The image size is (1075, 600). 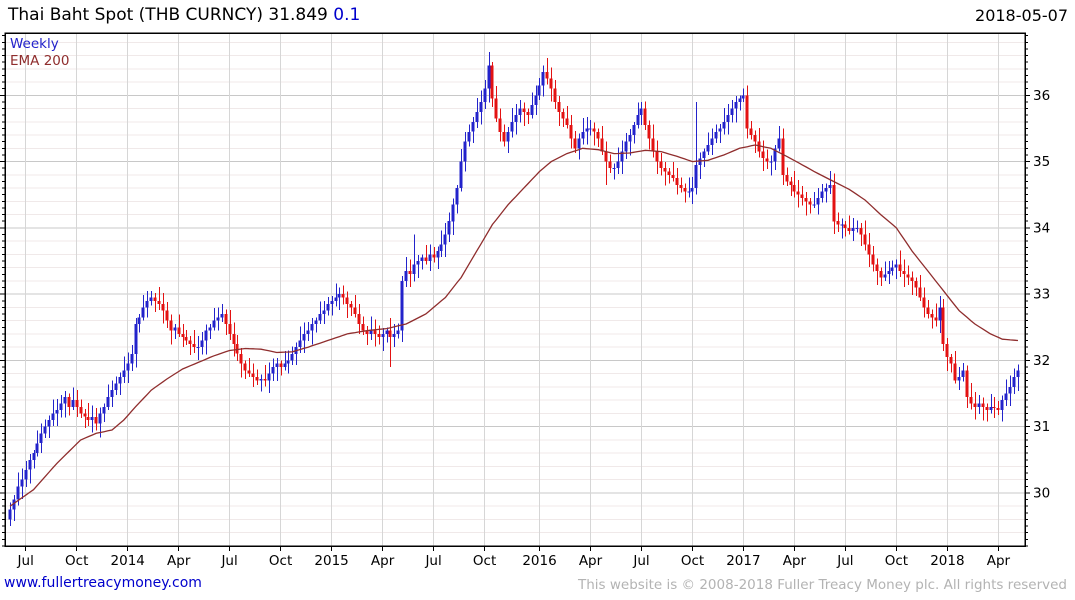 I want to click on svg-text: 36, so click(x=1041, y=96).